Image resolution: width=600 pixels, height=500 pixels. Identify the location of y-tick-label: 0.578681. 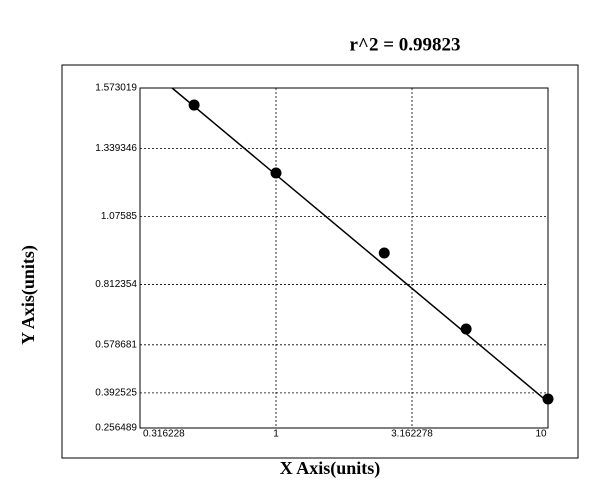
(116, 344).